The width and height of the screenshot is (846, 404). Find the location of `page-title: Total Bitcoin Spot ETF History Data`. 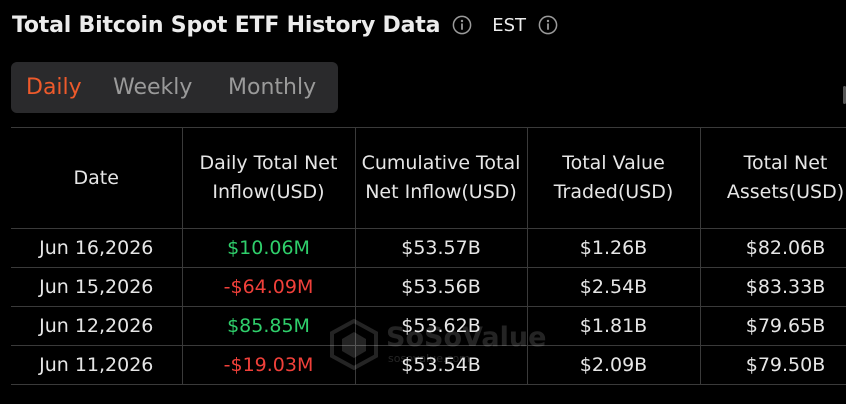

page-title: Total Bitcoin Spot ETF History Data is located at coordinates (226, 25).